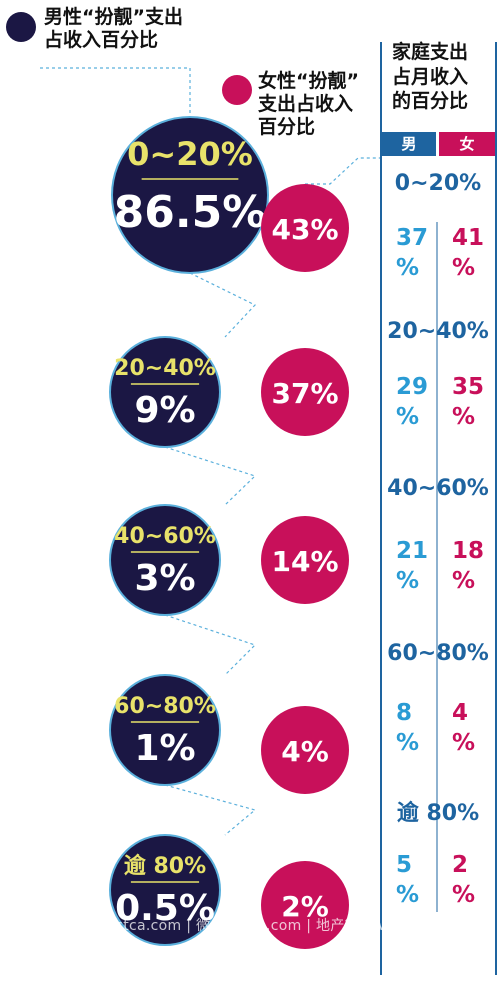  Describe the element at coordinates (190, 154) in the screenshot. I see `male-range-label: 0~20%` at that location.